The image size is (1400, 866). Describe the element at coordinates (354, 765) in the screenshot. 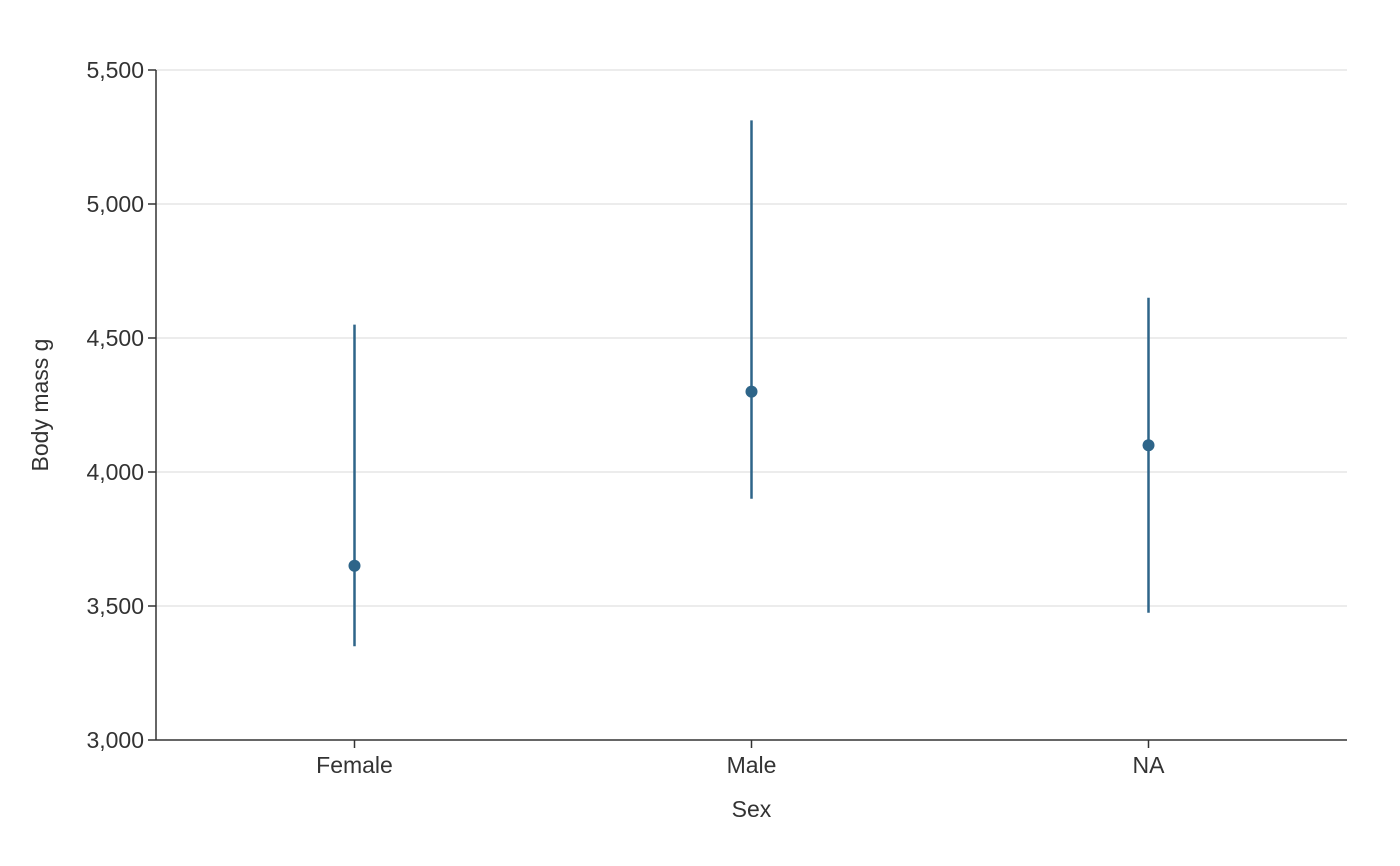

I see `x-tick-label: Female` at that location.